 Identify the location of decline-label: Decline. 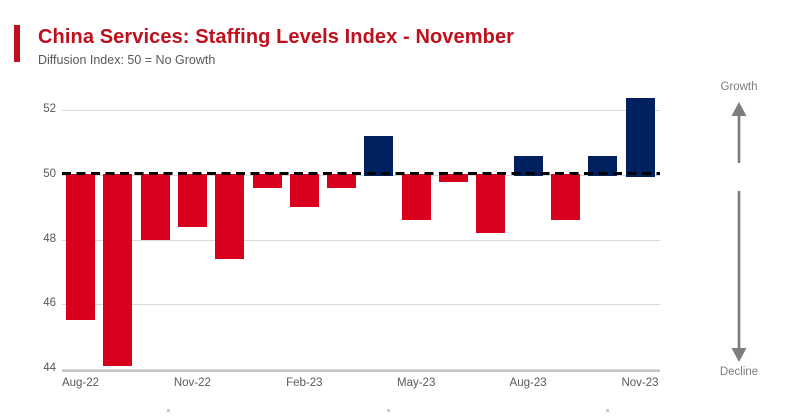
(739, 372).